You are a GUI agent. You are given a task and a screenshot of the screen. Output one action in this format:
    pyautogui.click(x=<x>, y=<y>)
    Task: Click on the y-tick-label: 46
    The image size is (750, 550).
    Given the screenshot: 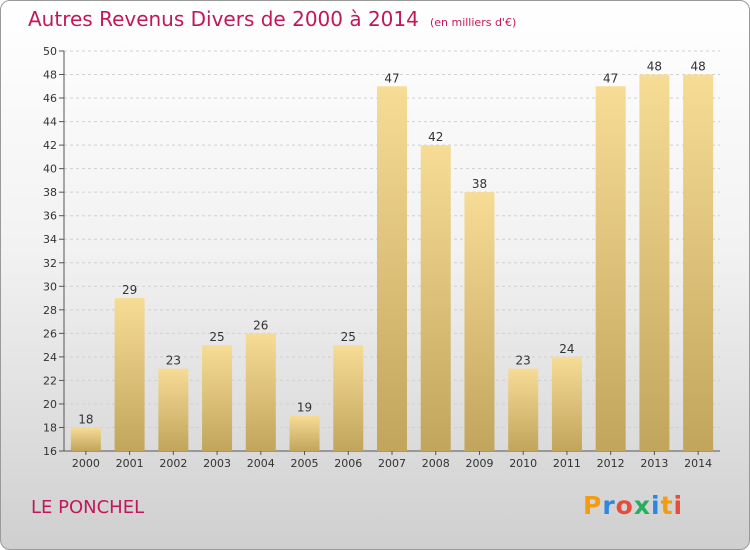 What is the action you would take?
    pyautogui.click(x=50, y=98)
    